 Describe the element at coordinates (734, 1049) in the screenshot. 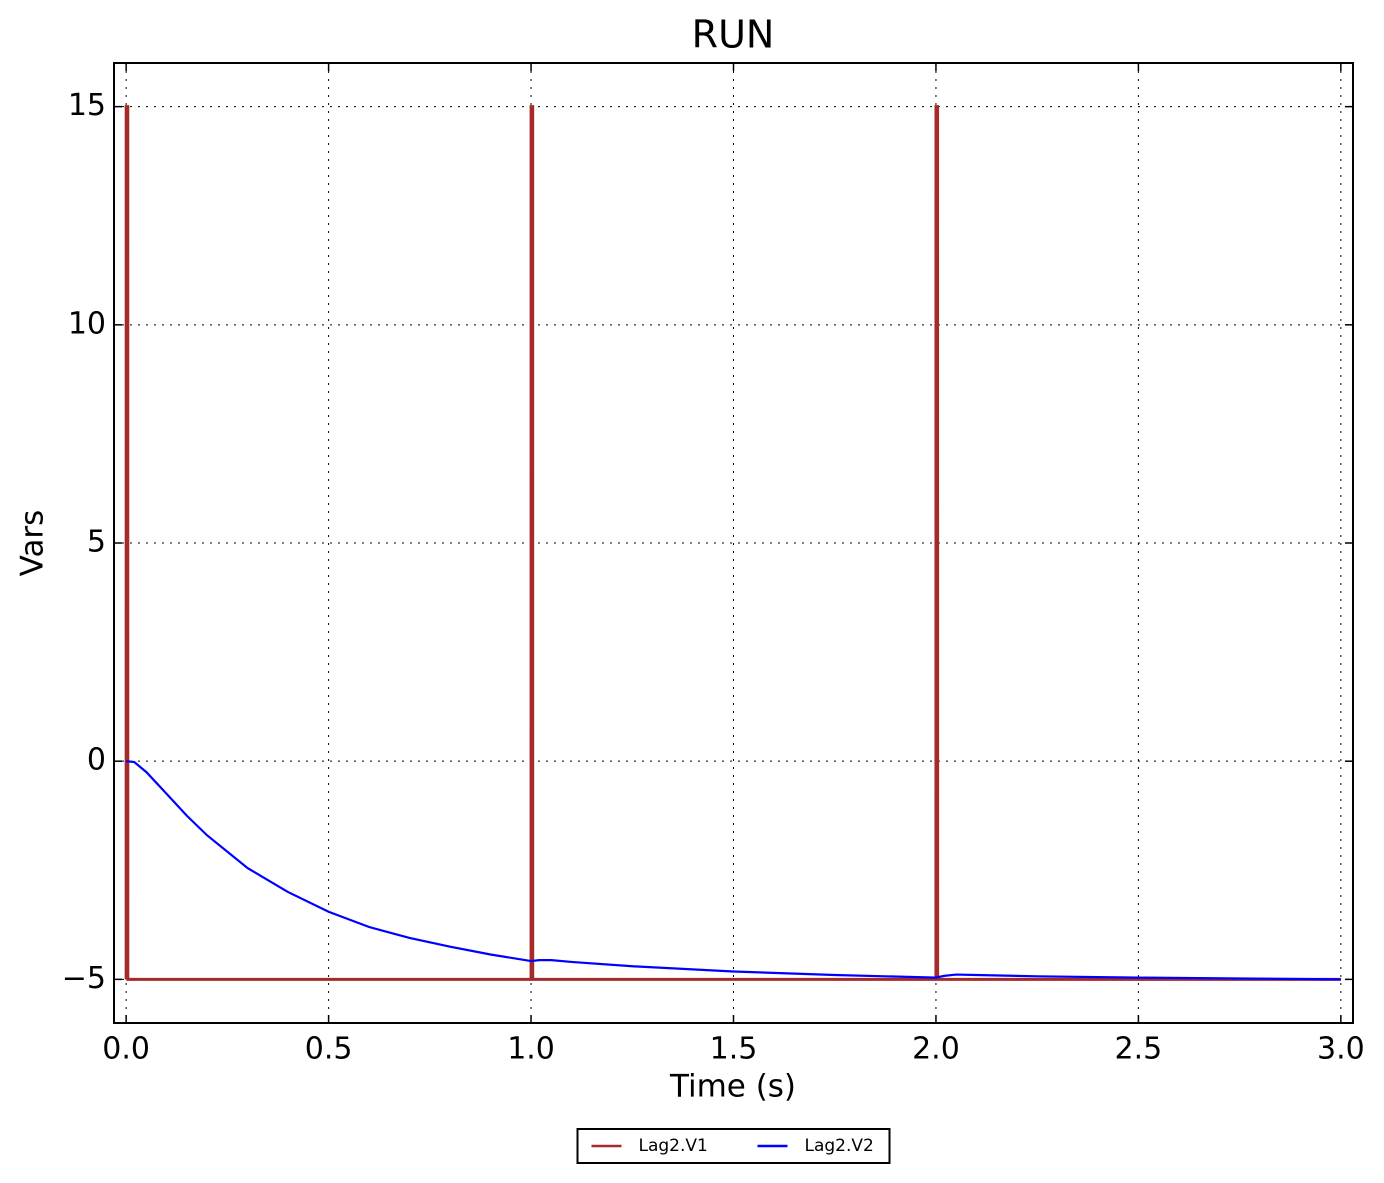

I see `x-tick-label: 1.5` at that location.